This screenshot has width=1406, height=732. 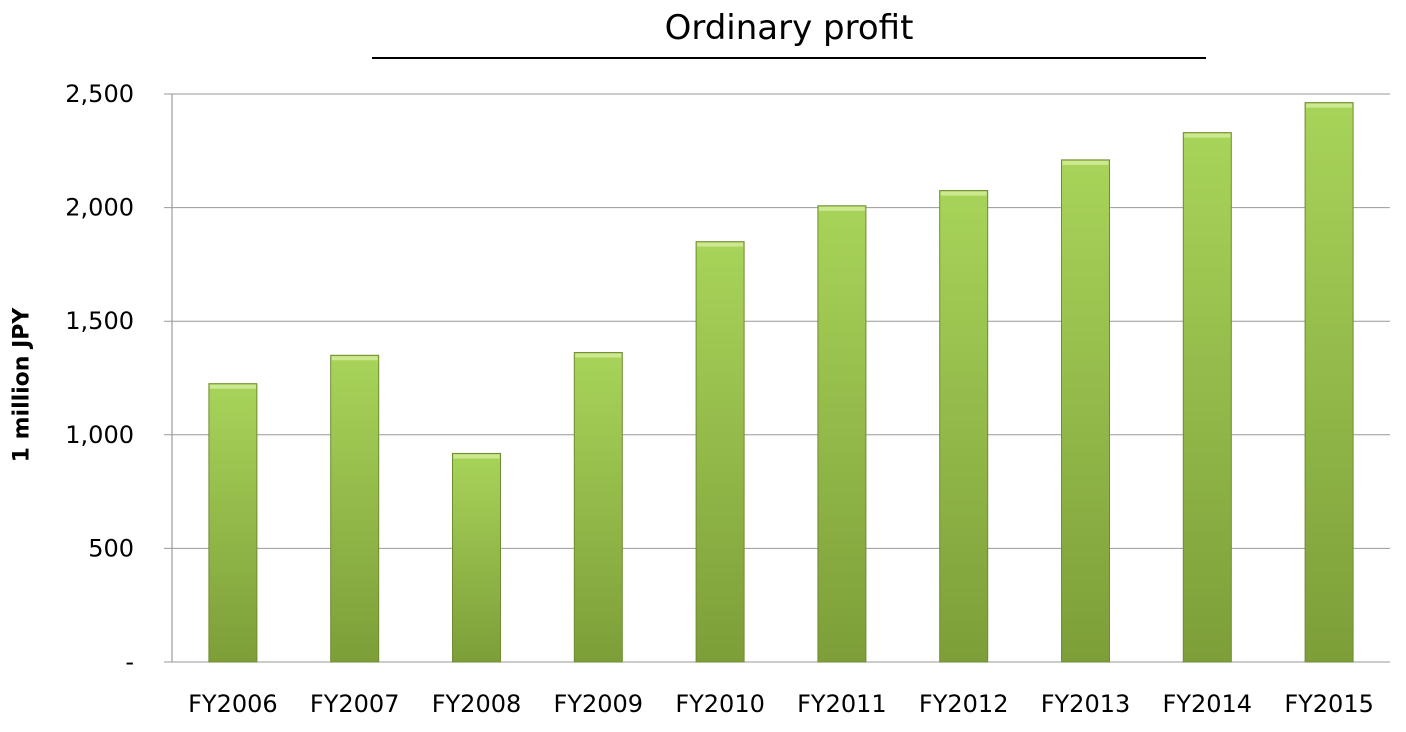 I want to click on bar-fy2008, so click(x=476, y=557).